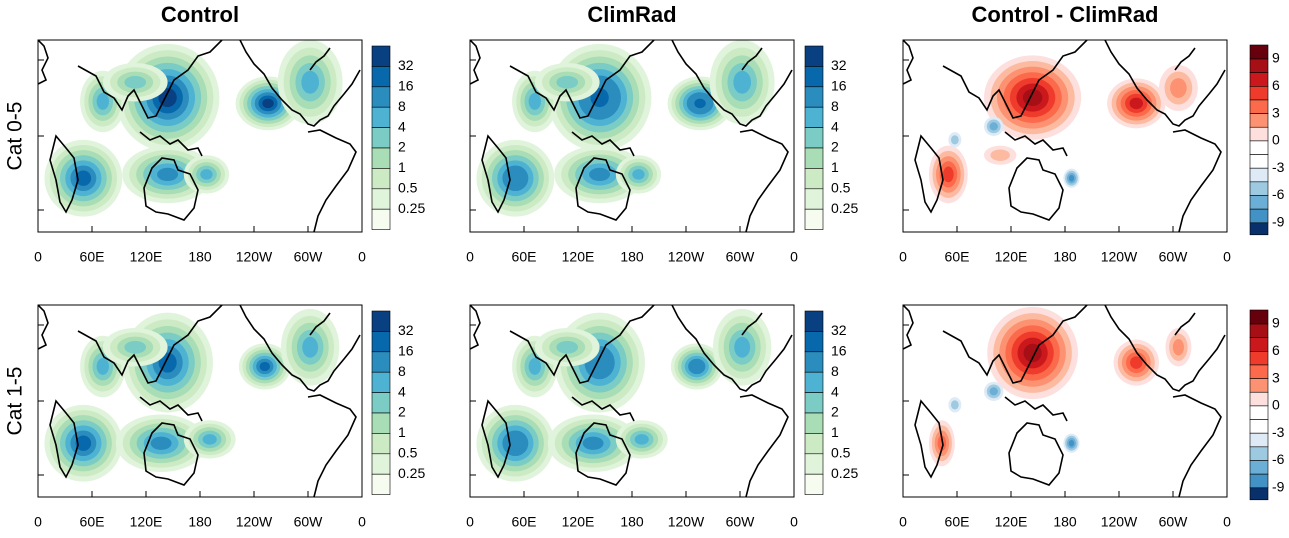 The height and width of the screenshot is (538, 1289). What do you see at coordinates (835, 106) in the screenshot?
I see `colorbar-label: 8` at bounding box center [835, 106].